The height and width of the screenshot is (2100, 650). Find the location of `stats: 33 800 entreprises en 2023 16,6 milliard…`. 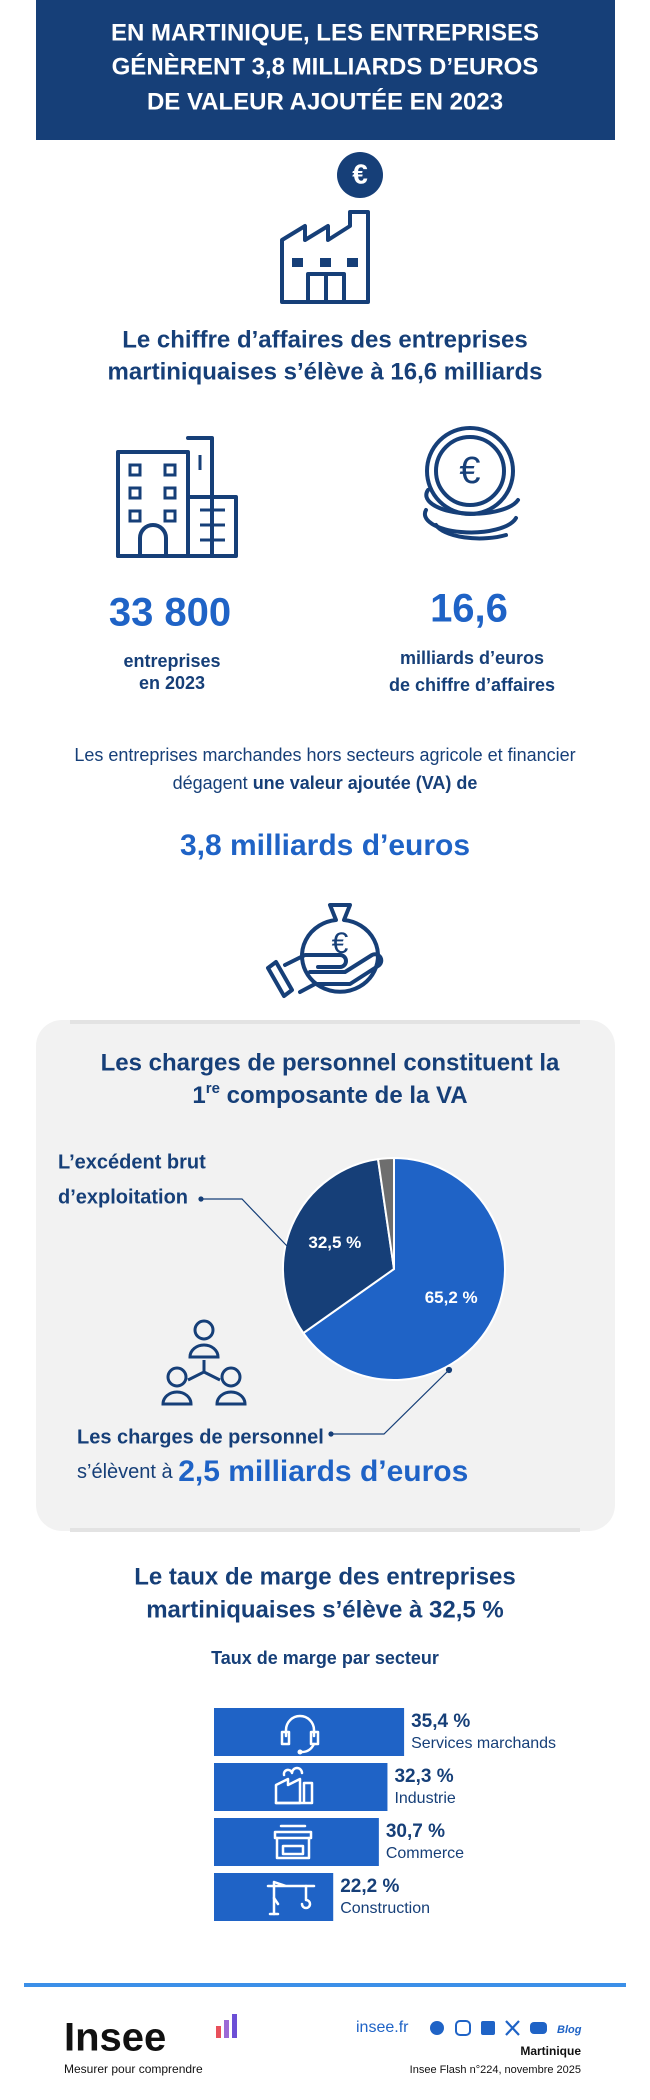

stats: 33 800 entreprises en 2023 16,6 milliard… is located at coordinates (332, 641).